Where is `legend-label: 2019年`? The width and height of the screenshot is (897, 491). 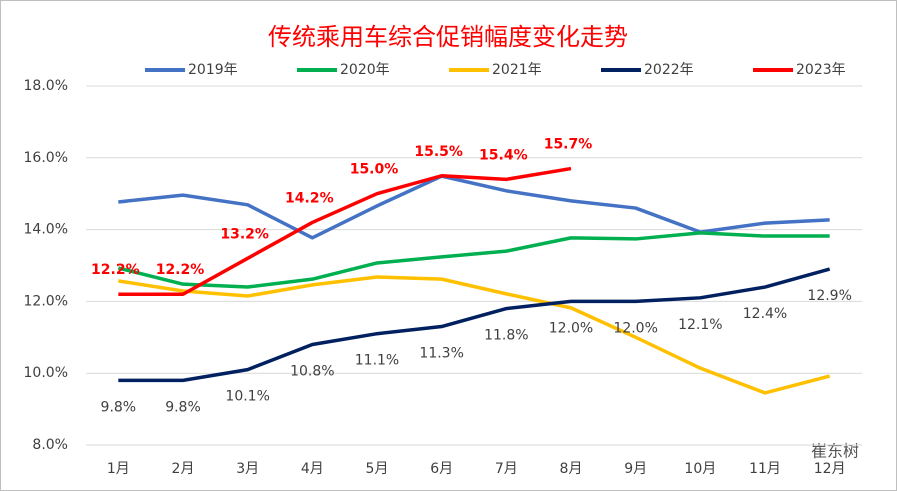 legend-label: 2019年 is located at coordinates (213, 70).